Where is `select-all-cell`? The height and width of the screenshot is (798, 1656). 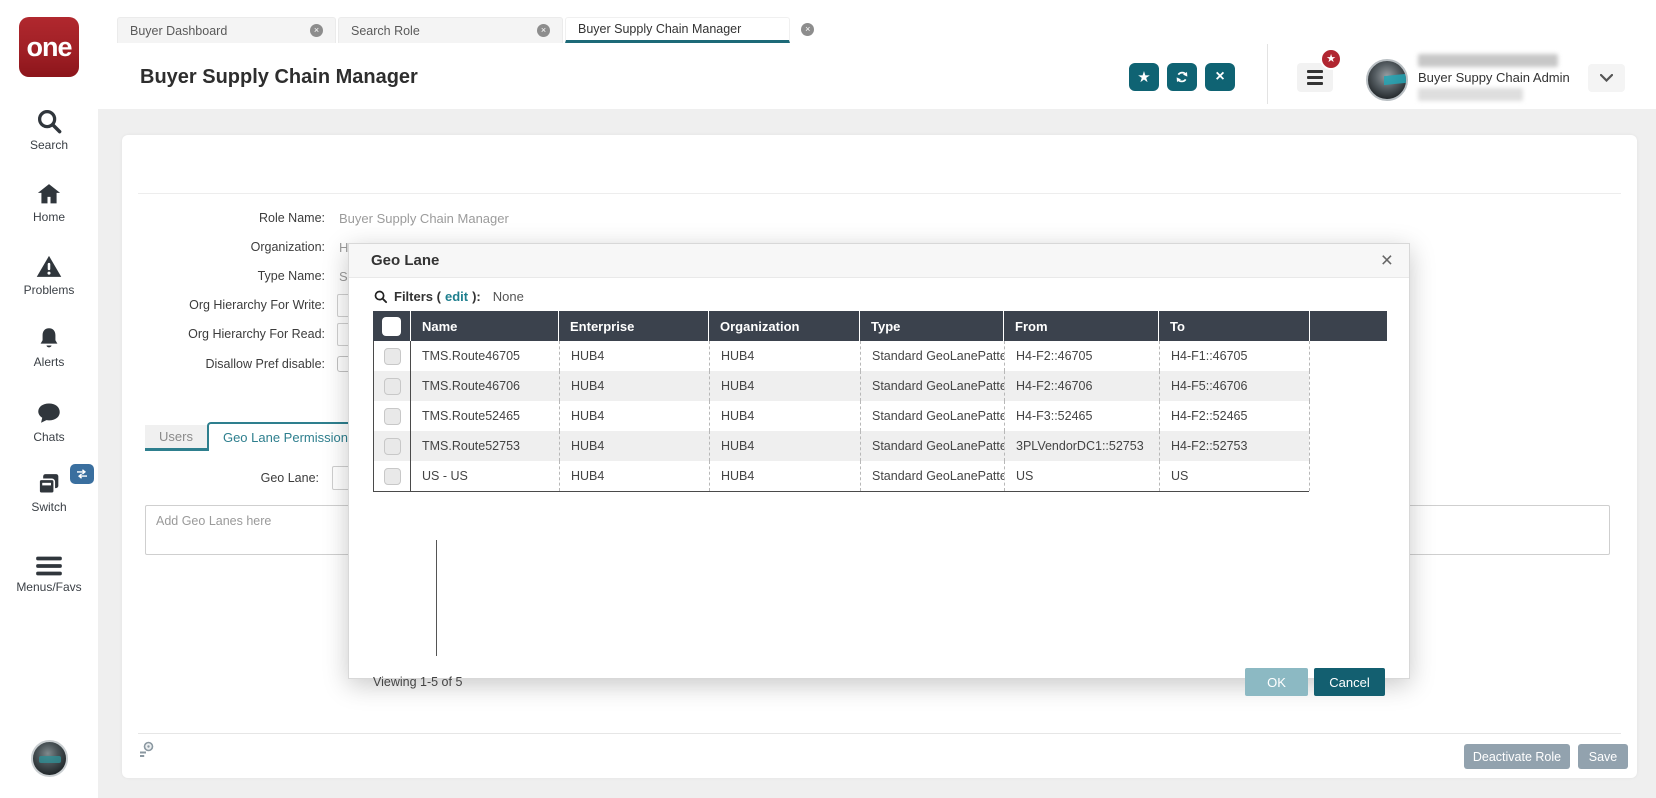 select-all-cell is located at coordinates (391, 326).